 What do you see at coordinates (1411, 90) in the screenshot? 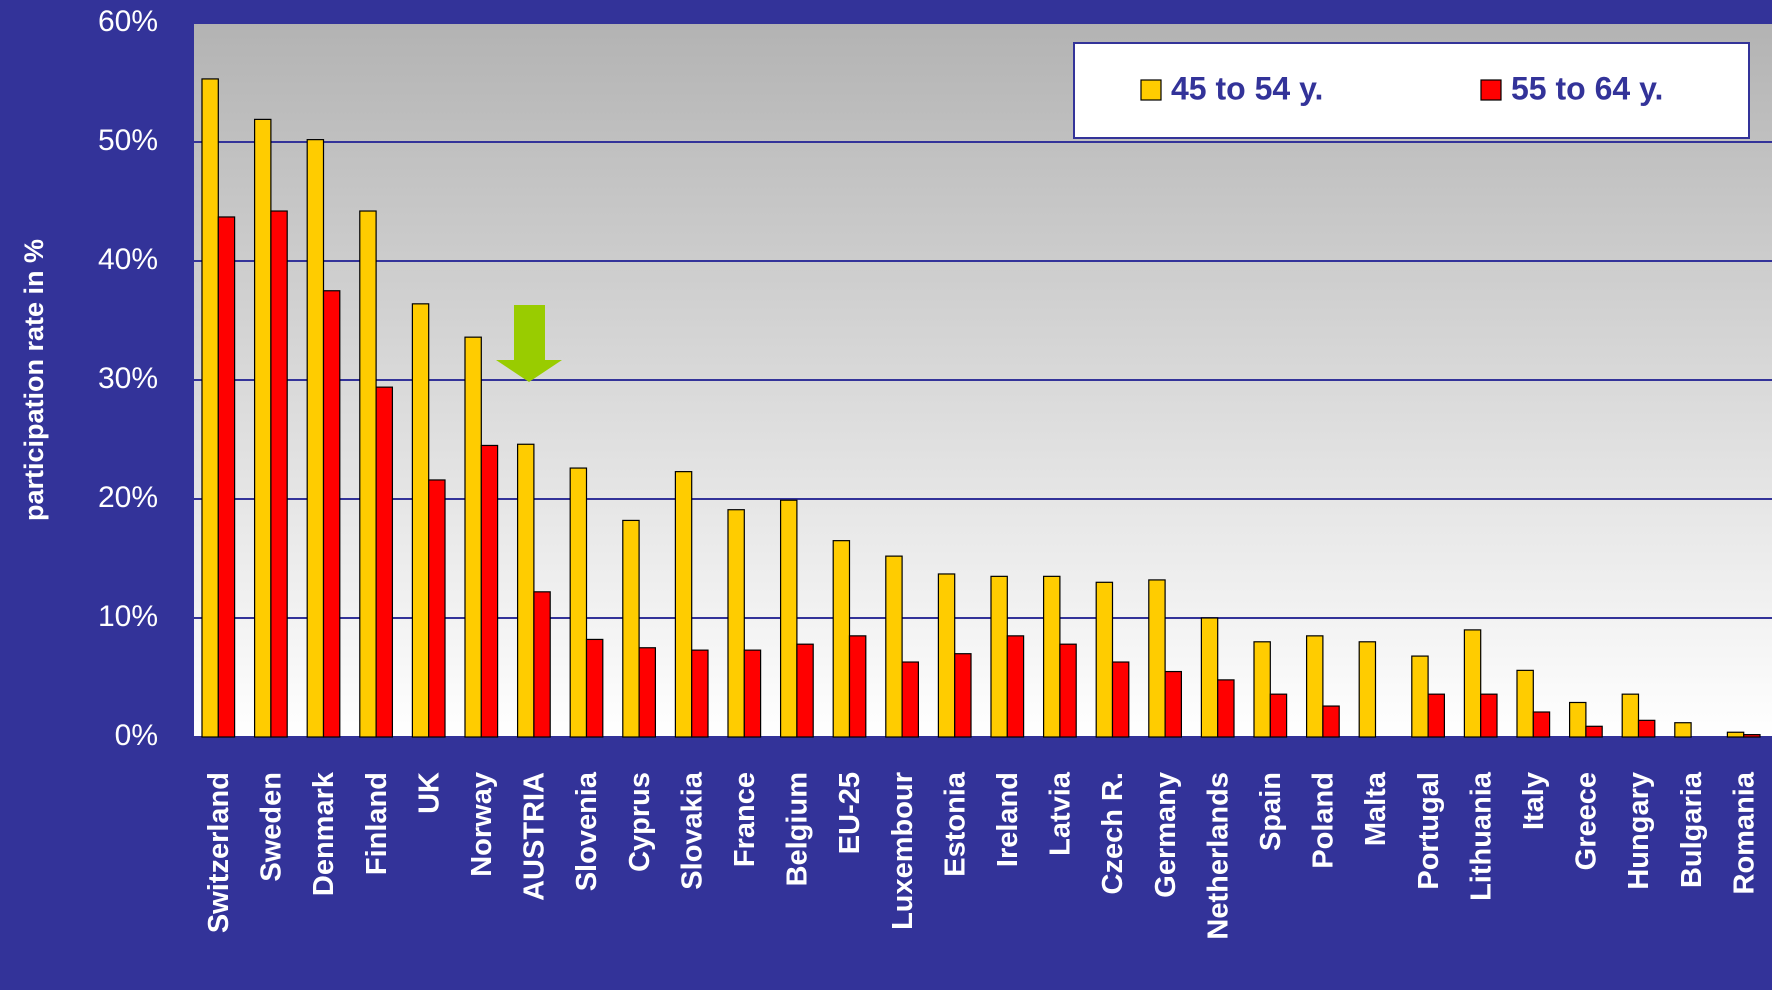
I see `legend-box` at bounding box center [1411, 90].